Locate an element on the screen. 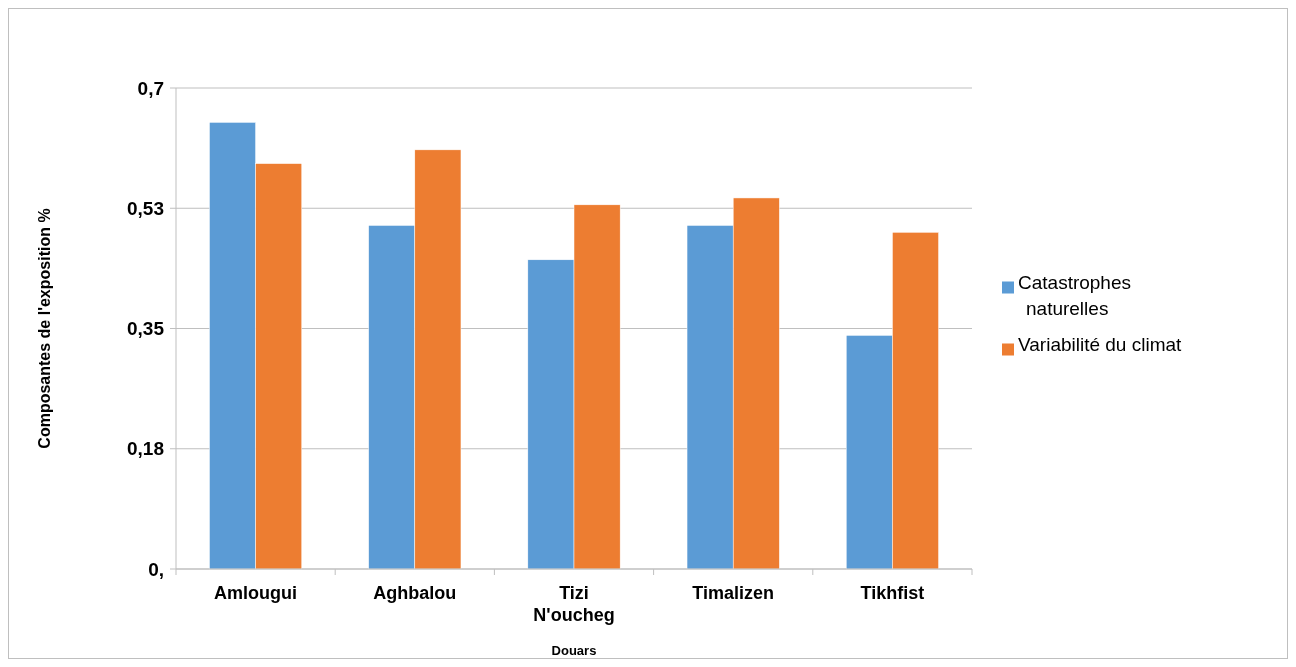  x-tick-label: Tikhfist is located at coordinates (892, 593).